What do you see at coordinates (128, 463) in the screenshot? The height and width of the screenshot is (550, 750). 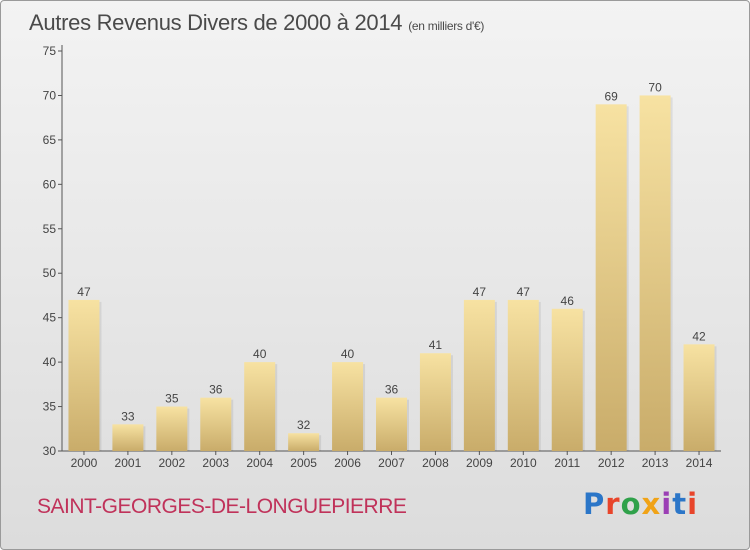 I see `x-tick-label: 2001` at bounding box center [128, 463].